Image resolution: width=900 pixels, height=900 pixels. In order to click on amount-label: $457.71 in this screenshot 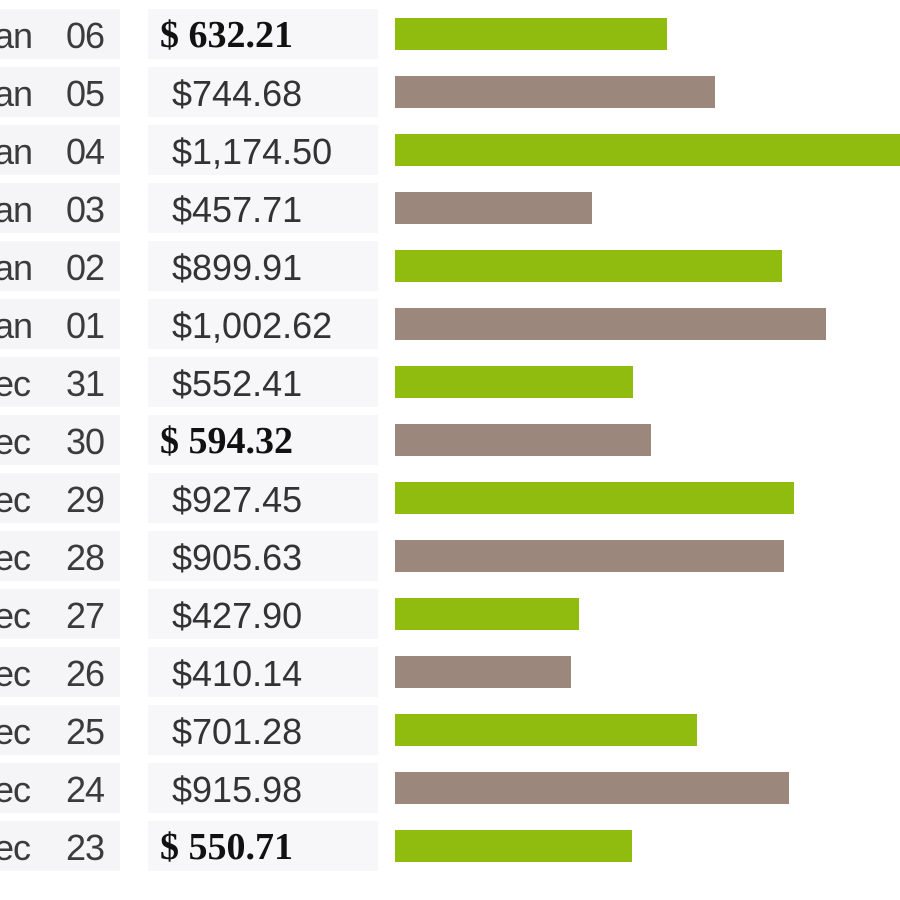, I will do `click(237, 209)`.